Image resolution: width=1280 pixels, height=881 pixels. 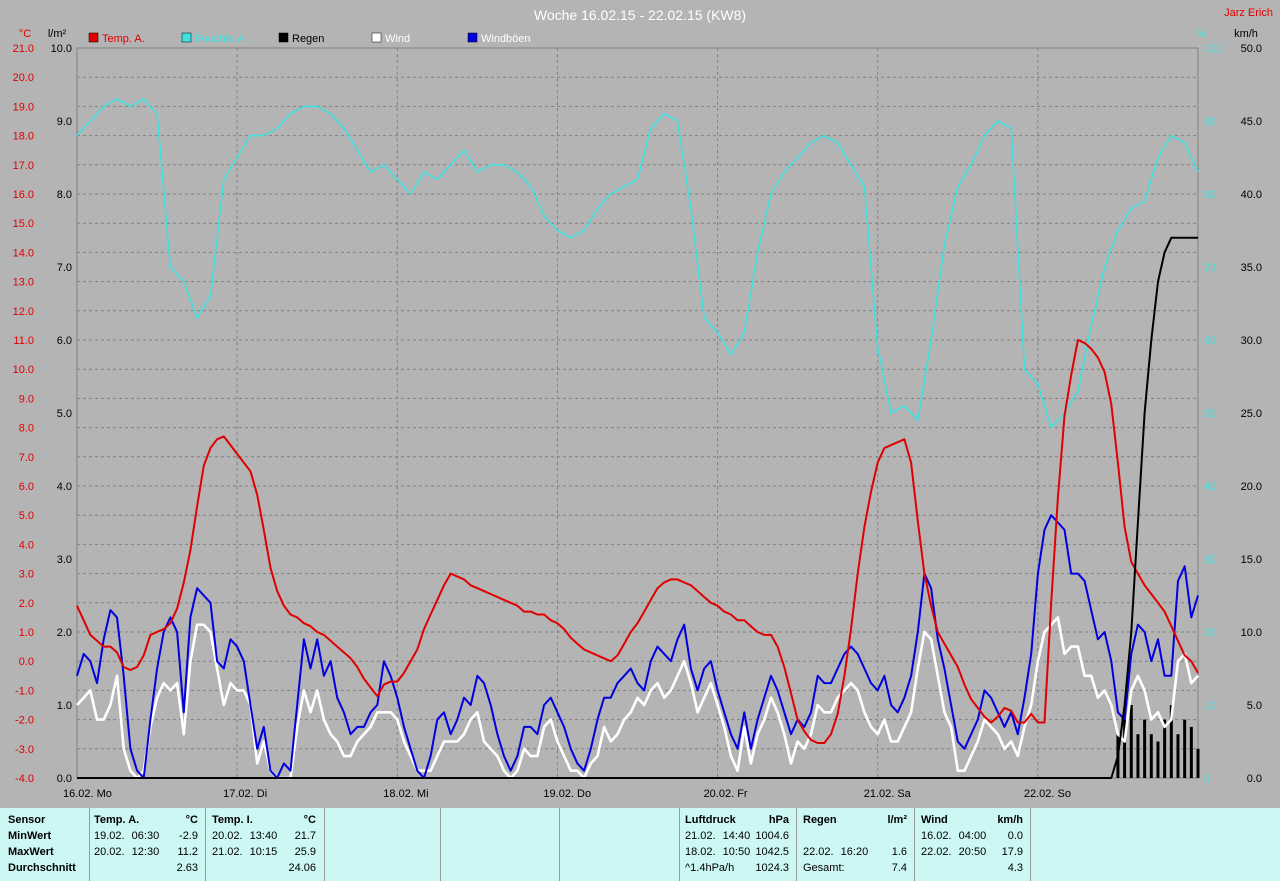 What do you see at coordinates (857, 844) in the screenshot?
I see `rain-column: Regen l/m² 22.02. 16:20 1.6 Gesamt: 7.4` at bounding box center [857, 844].